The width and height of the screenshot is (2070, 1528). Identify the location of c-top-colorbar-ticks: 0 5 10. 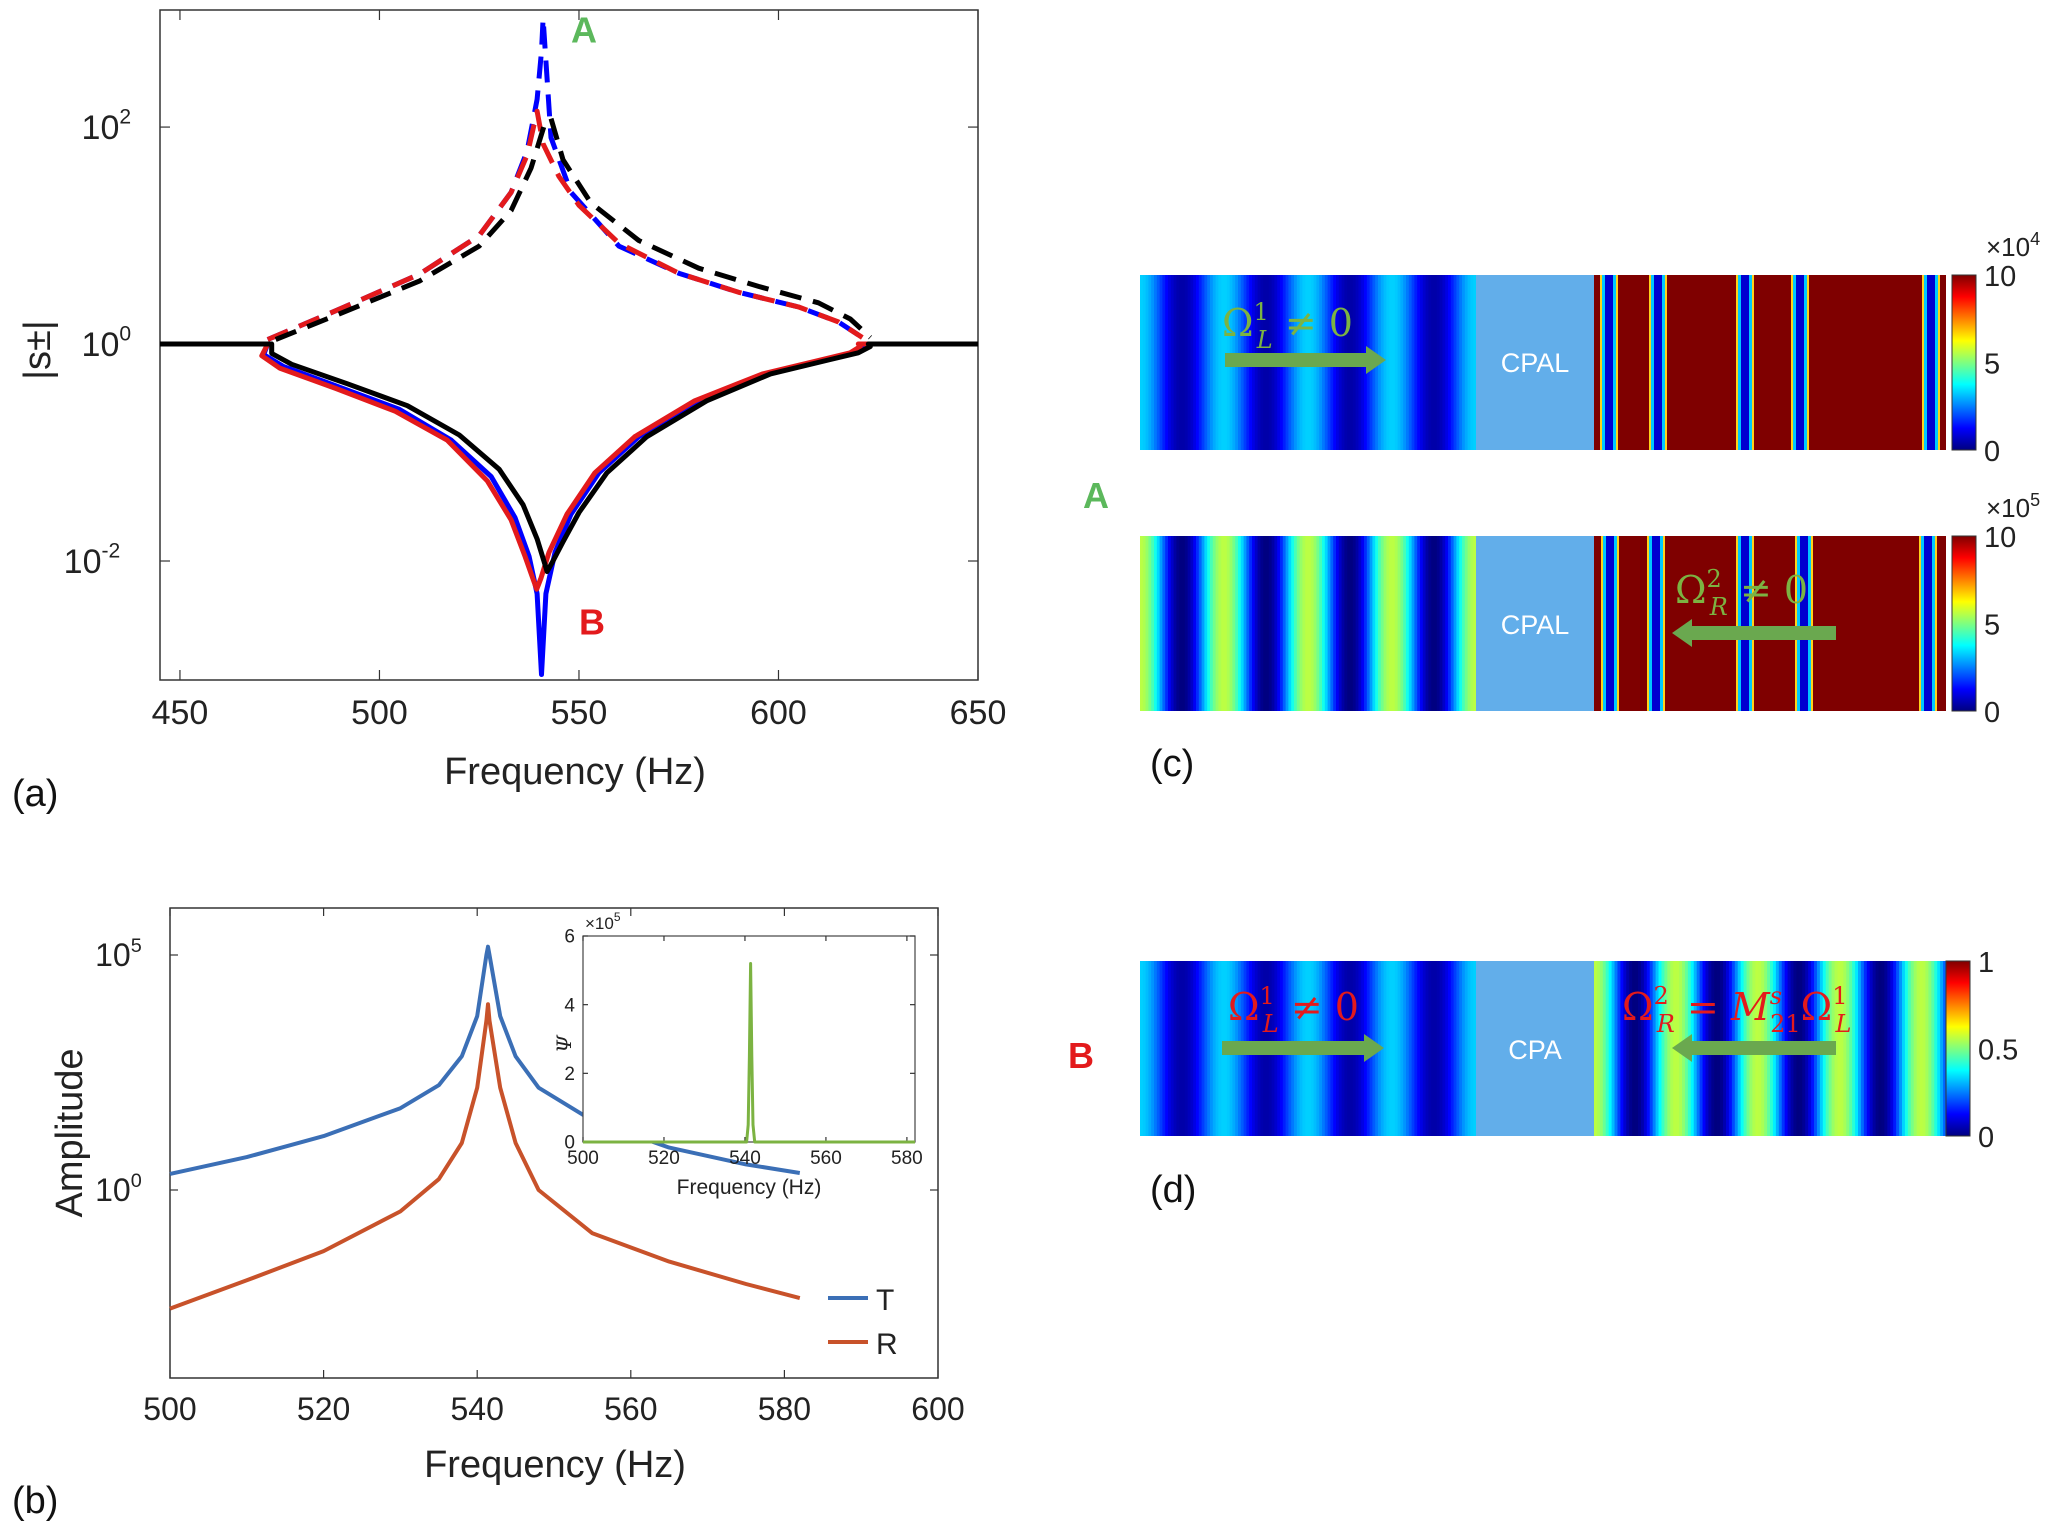
(2000, 364).